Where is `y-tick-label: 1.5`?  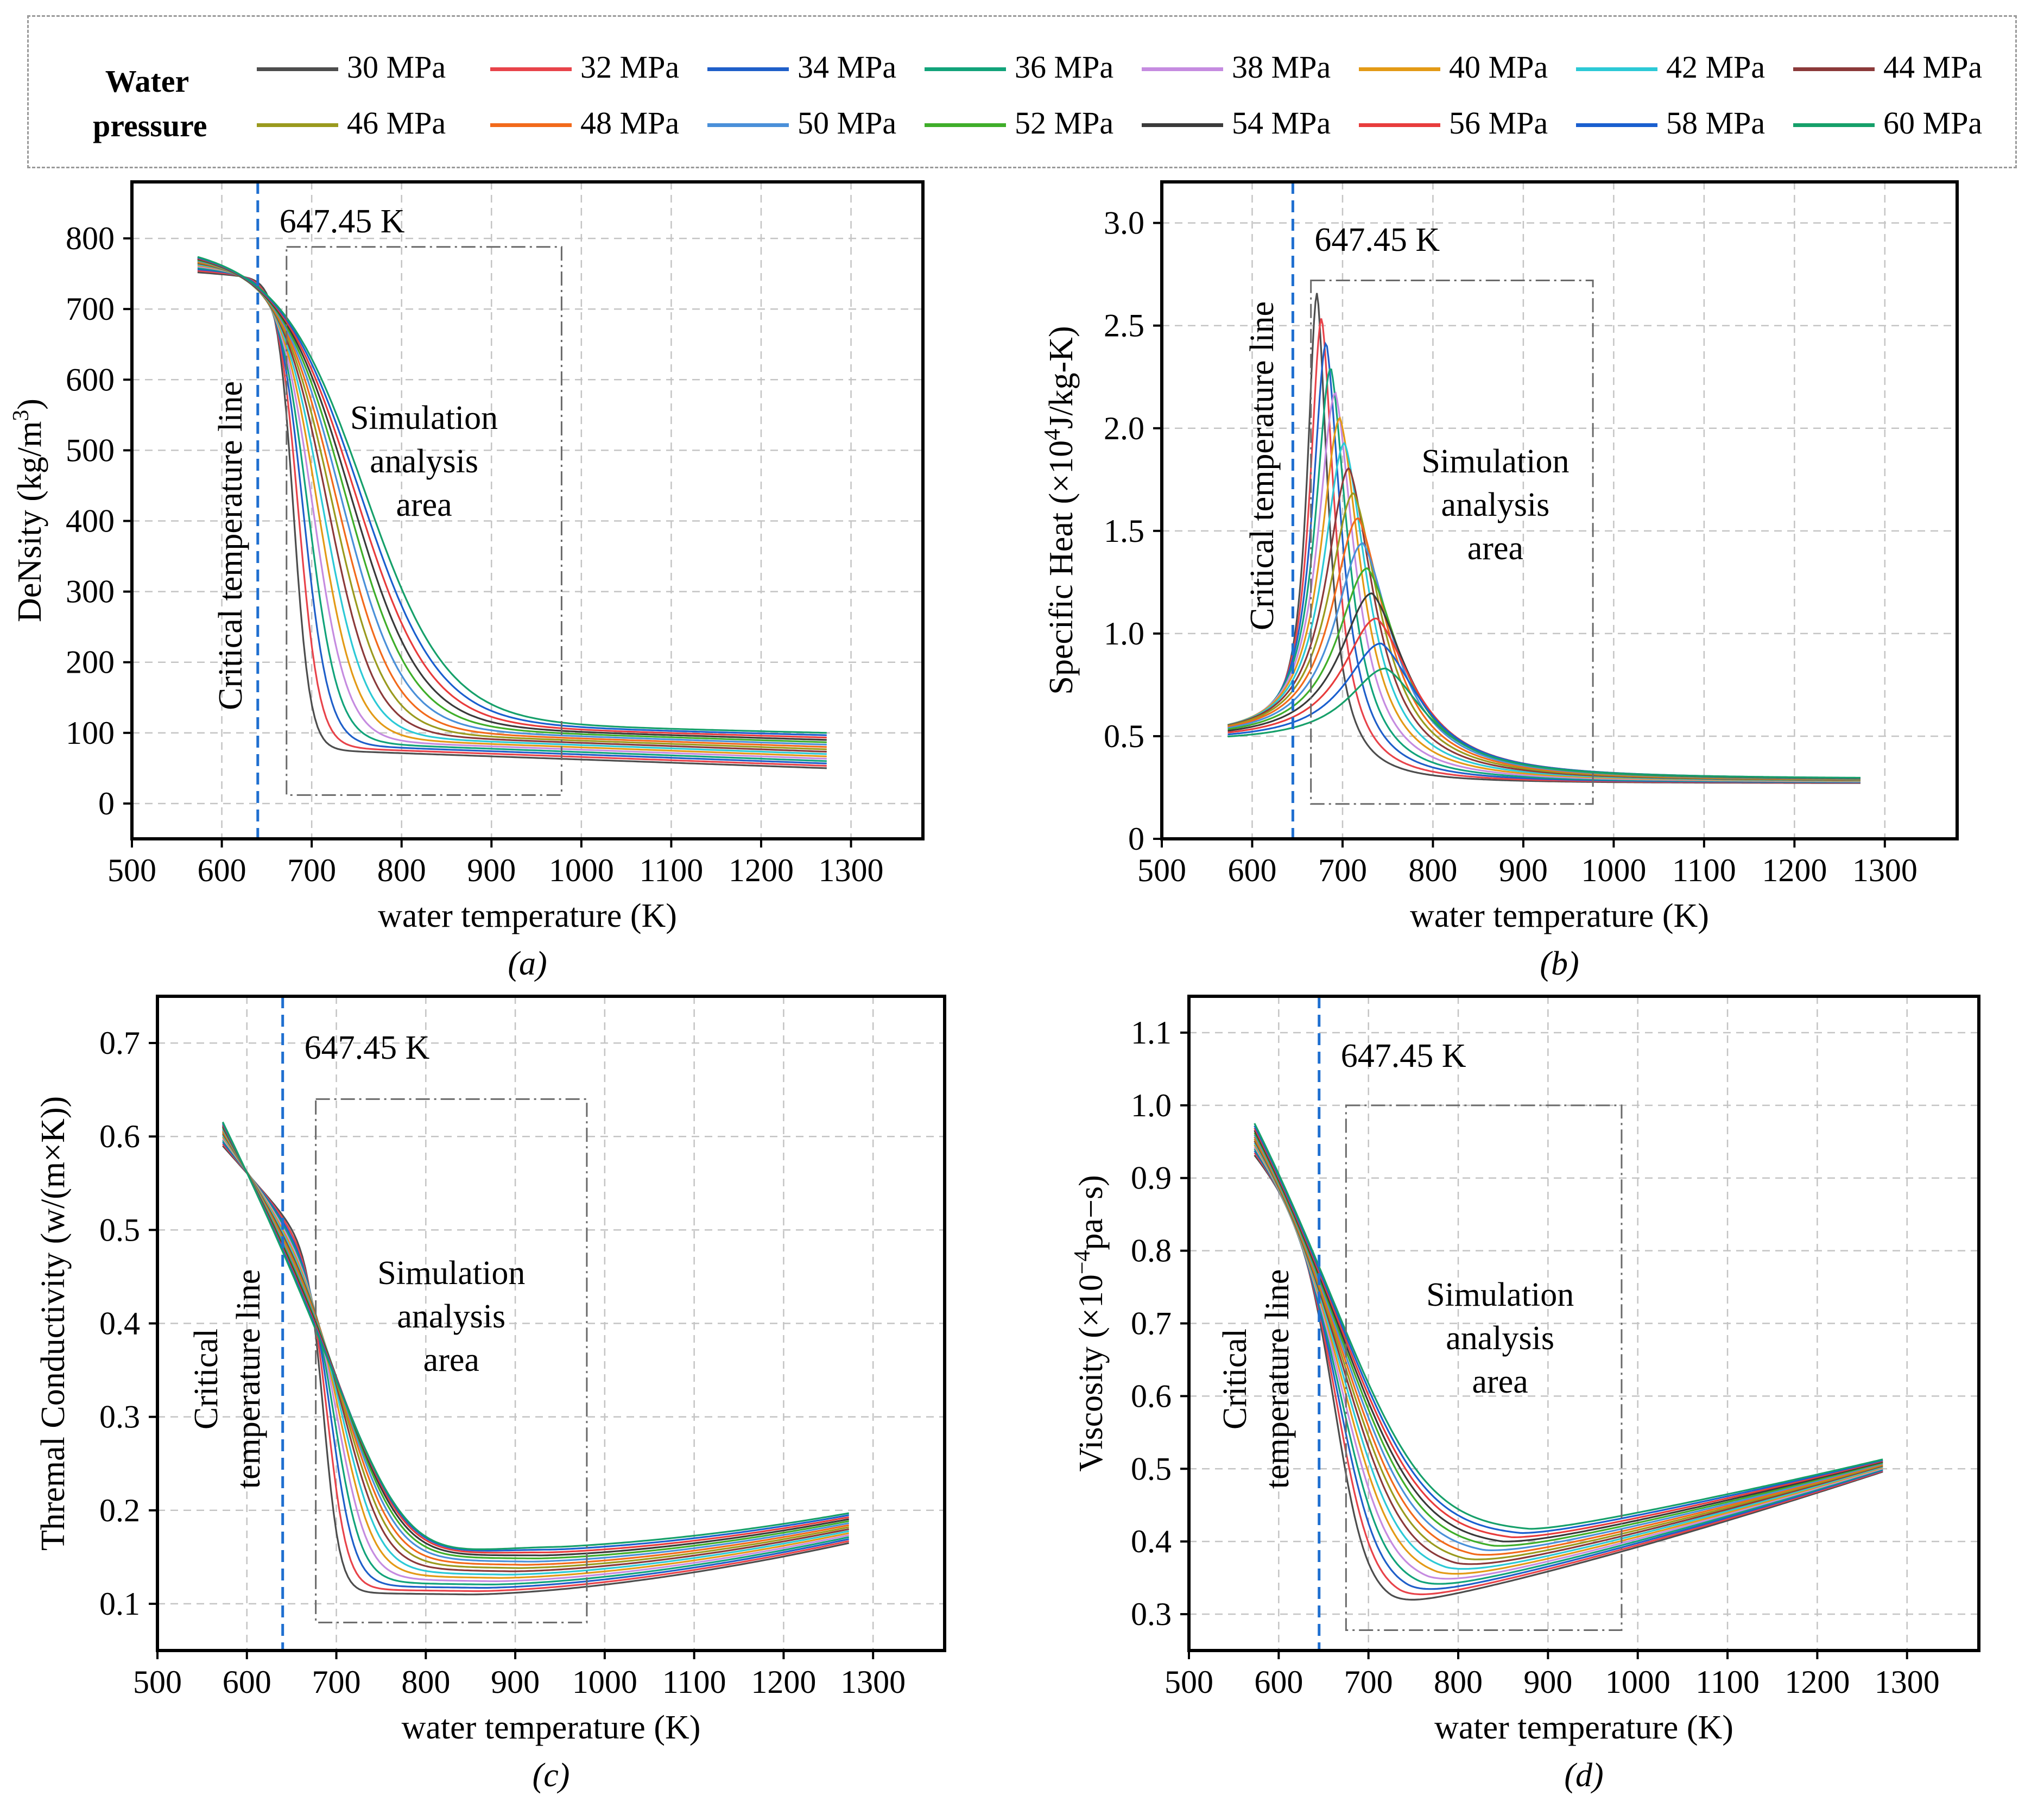
y-tick-label: 1.5 is located at coordinates (1124, 531).